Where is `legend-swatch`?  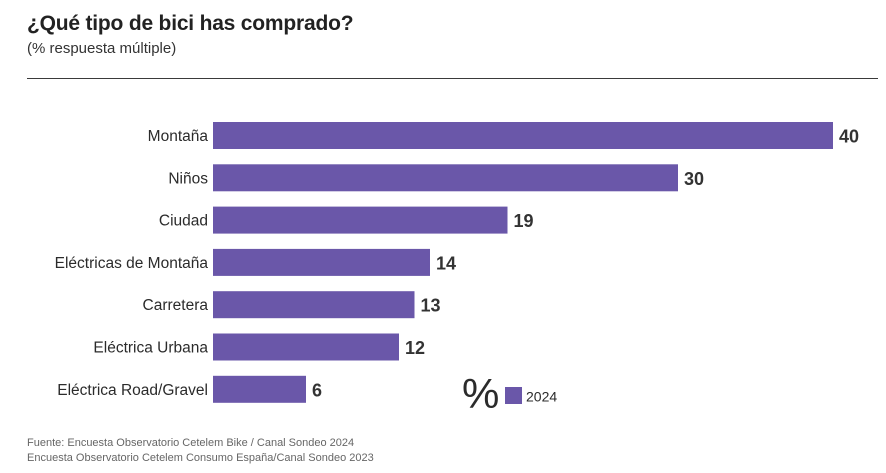
legend-swatch is located at coordinates (513, 395).